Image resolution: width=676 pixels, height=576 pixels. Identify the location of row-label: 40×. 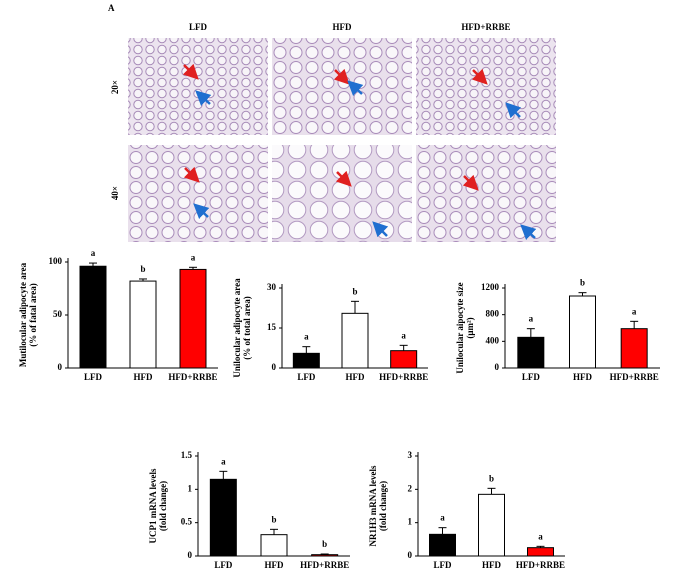
(115, 193).